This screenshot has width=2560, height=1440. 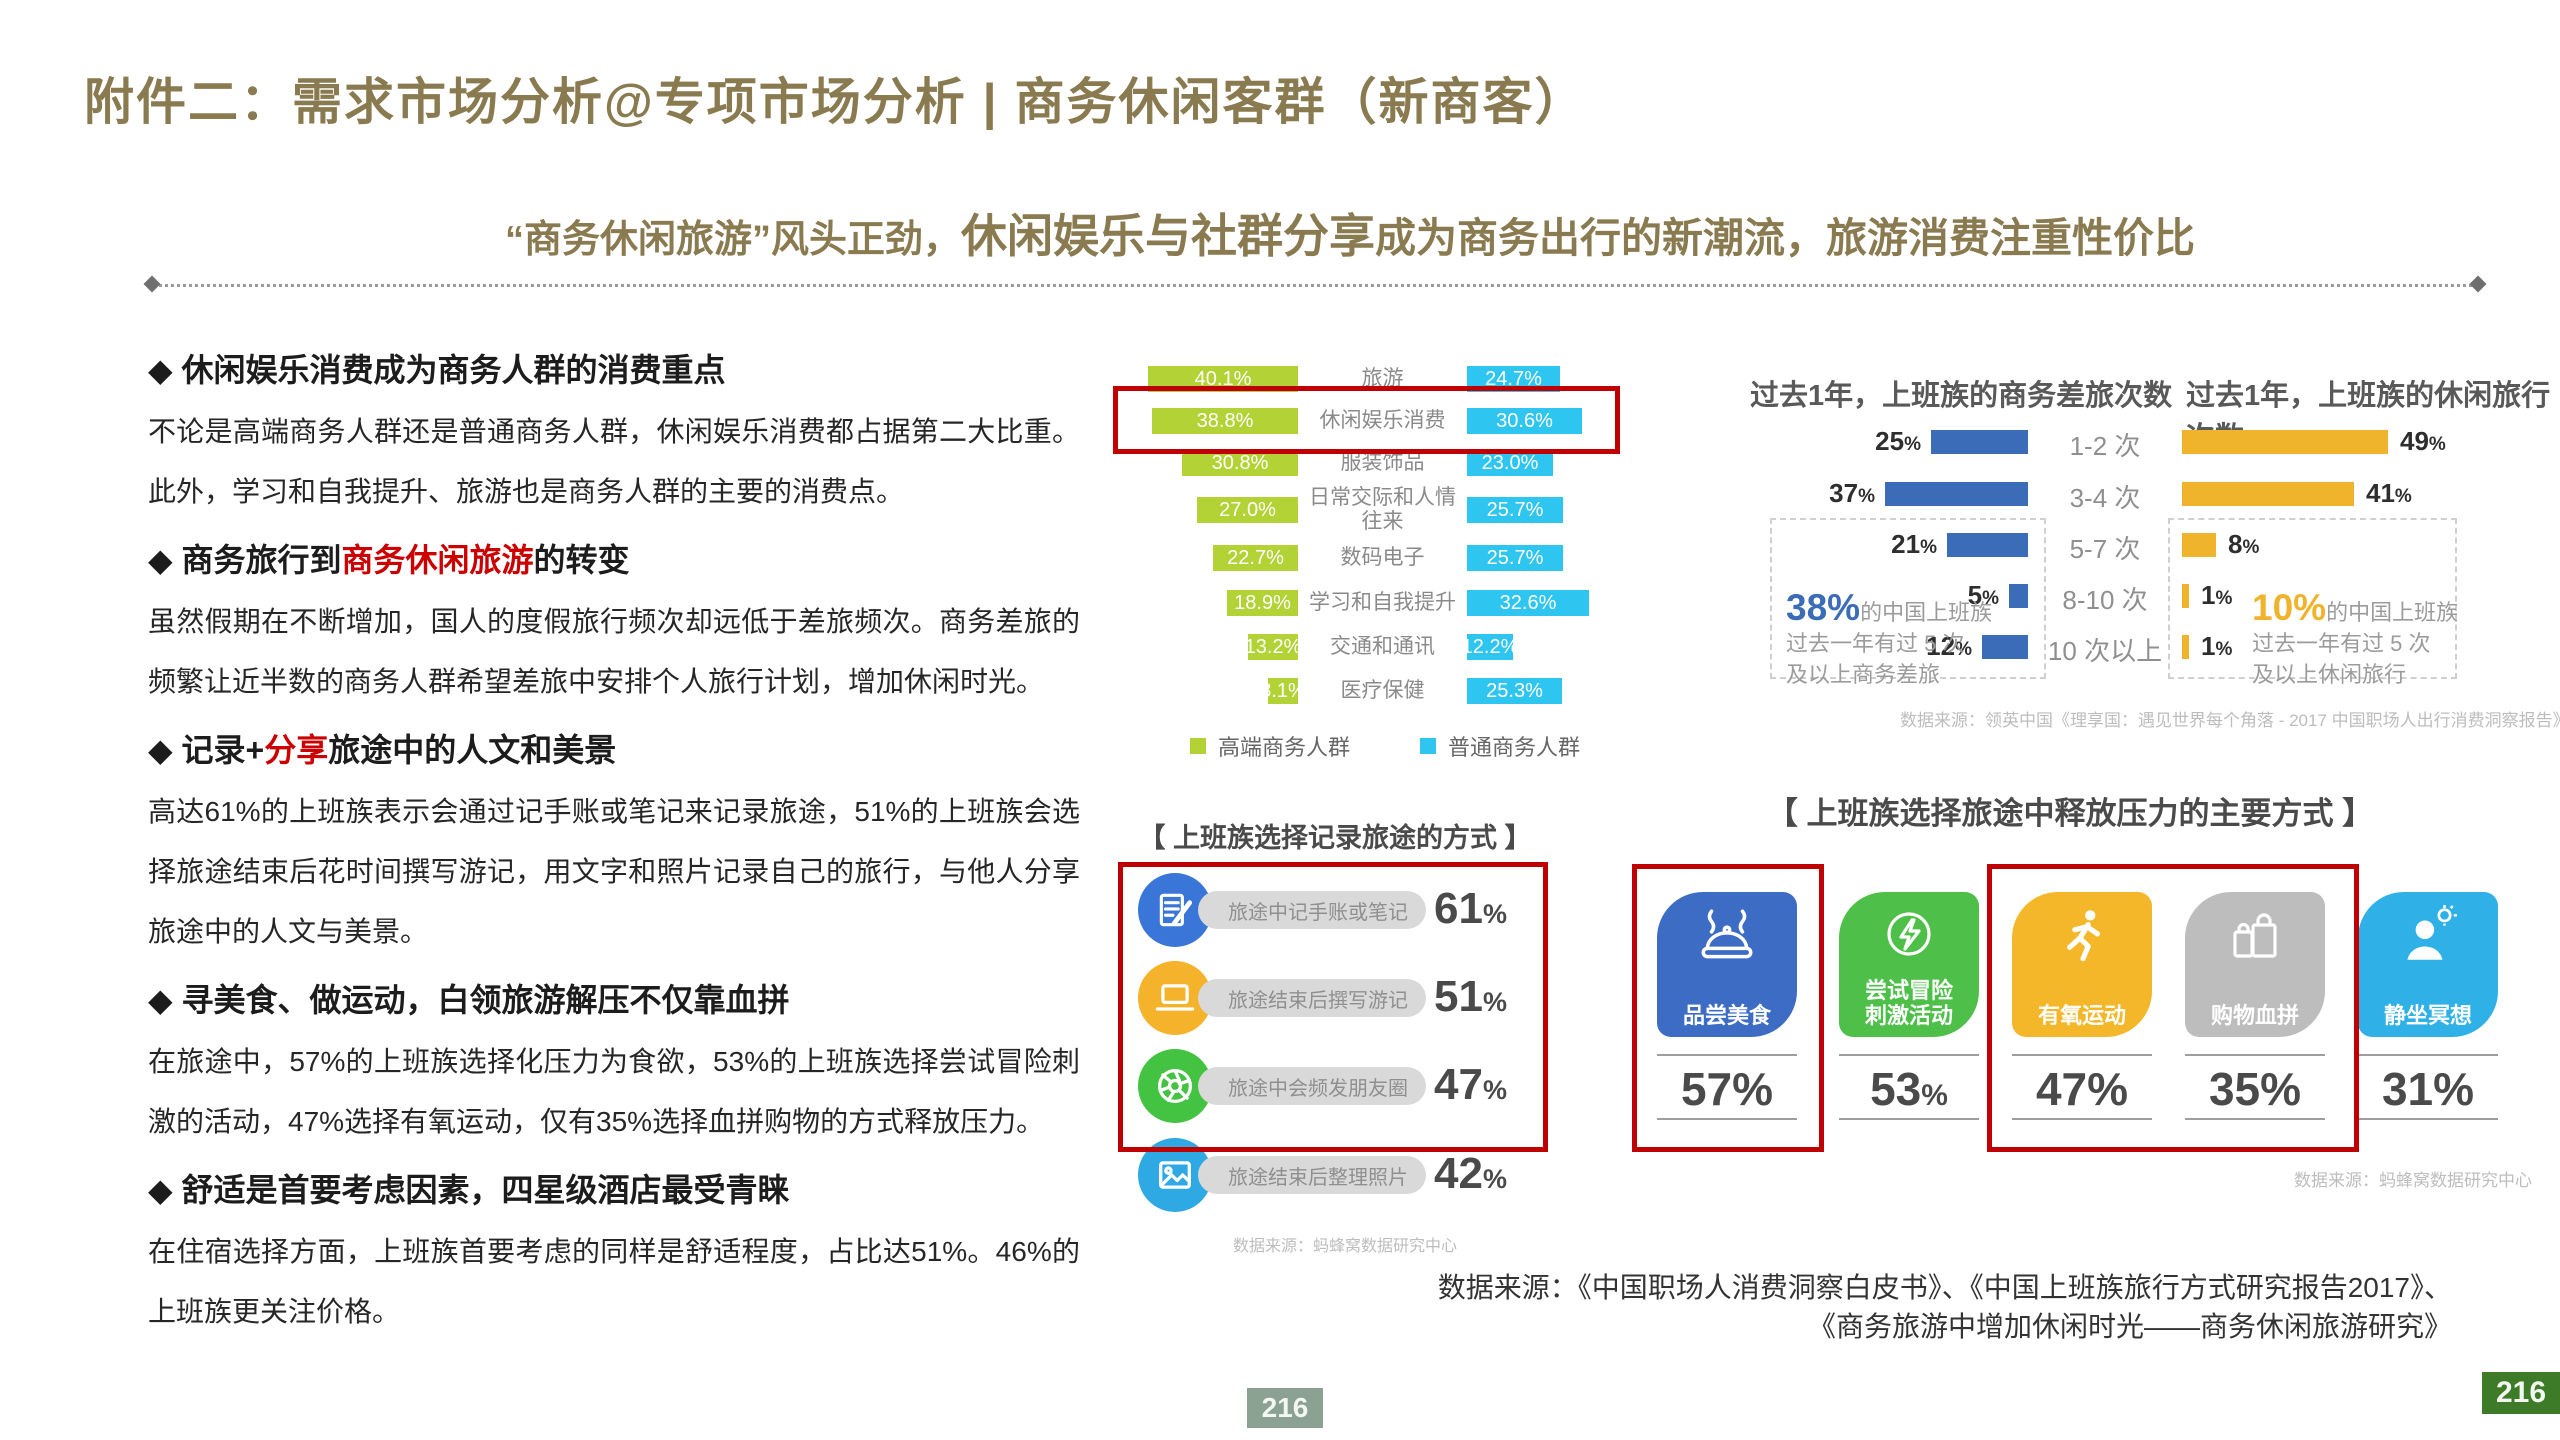 What do you see at coordinates (1949, 646) in the screenshot?
I see `business-value: 12%` at bounding box center [1949, 646].